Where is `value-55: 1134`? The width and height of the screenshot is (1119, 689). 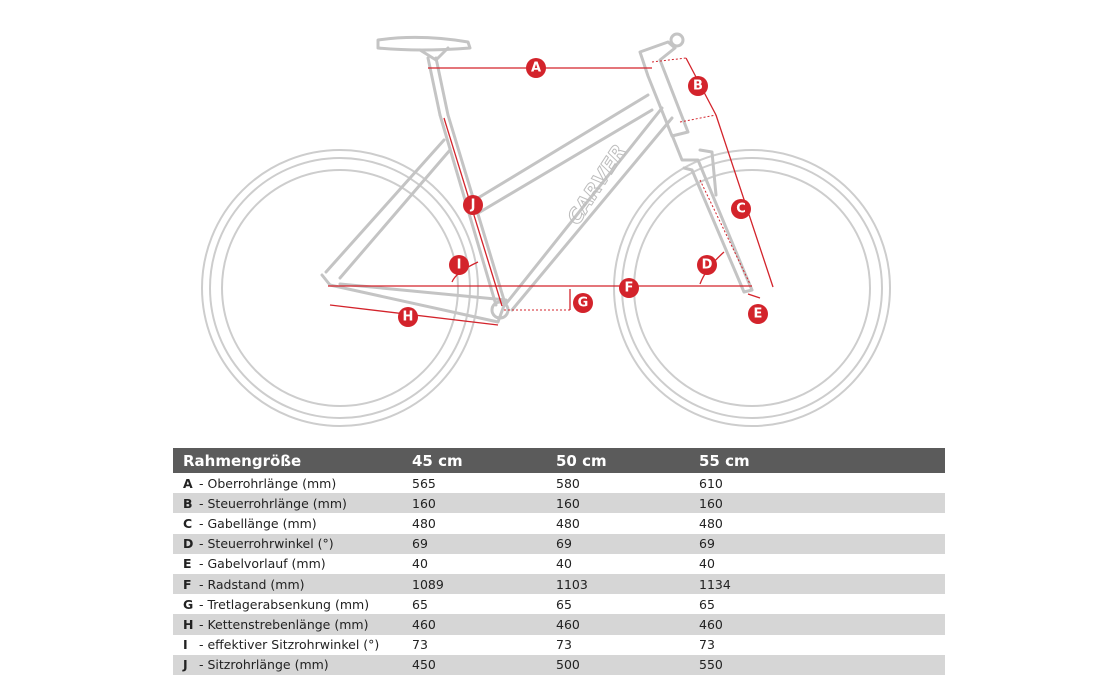 value-55: 1134 is located at coordinates (822, 584).